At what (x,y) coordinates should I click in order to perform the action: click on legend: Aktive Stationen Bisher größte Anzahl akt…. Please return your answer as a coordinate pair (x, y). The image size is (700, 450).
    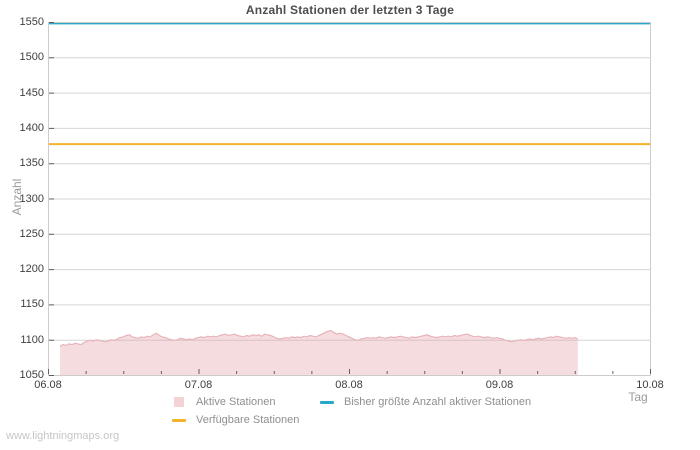
    Looking at the image, I should click on (351, 411).